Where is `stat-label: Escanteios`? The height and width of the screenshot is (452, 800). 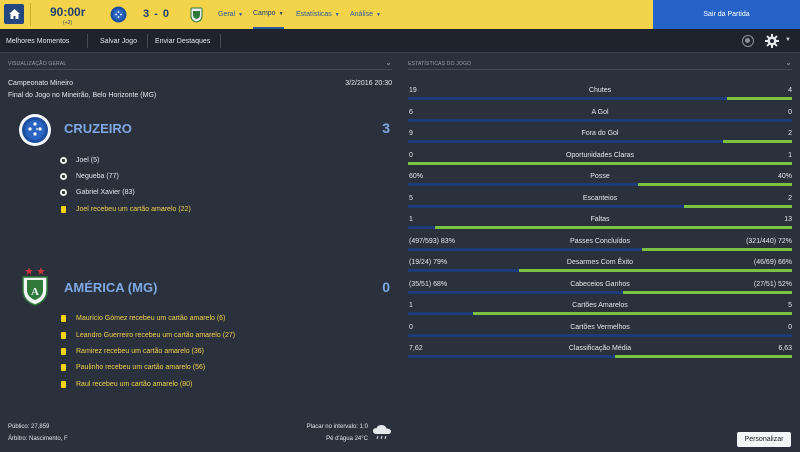
stat-label: Escanteios is located at coordinates (600, 198).